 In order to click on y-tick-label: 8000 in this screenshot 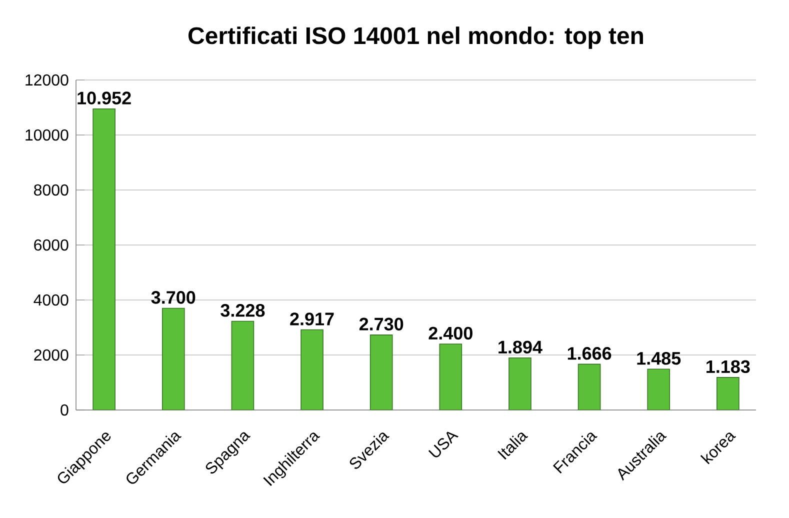, I will do `click(51, 190)`.